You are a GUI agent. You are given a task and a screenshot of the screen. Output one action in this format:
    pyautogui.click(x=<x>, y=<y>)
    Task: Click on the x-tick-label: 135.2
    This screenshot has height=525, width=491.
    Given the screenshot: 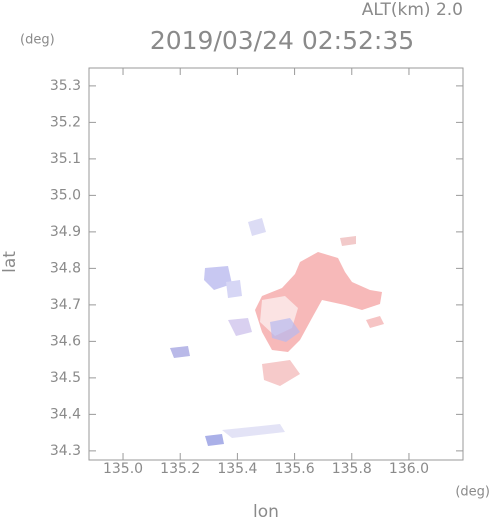 What is the action you would take?
    pyautogui.click(x=180, y=469)
    